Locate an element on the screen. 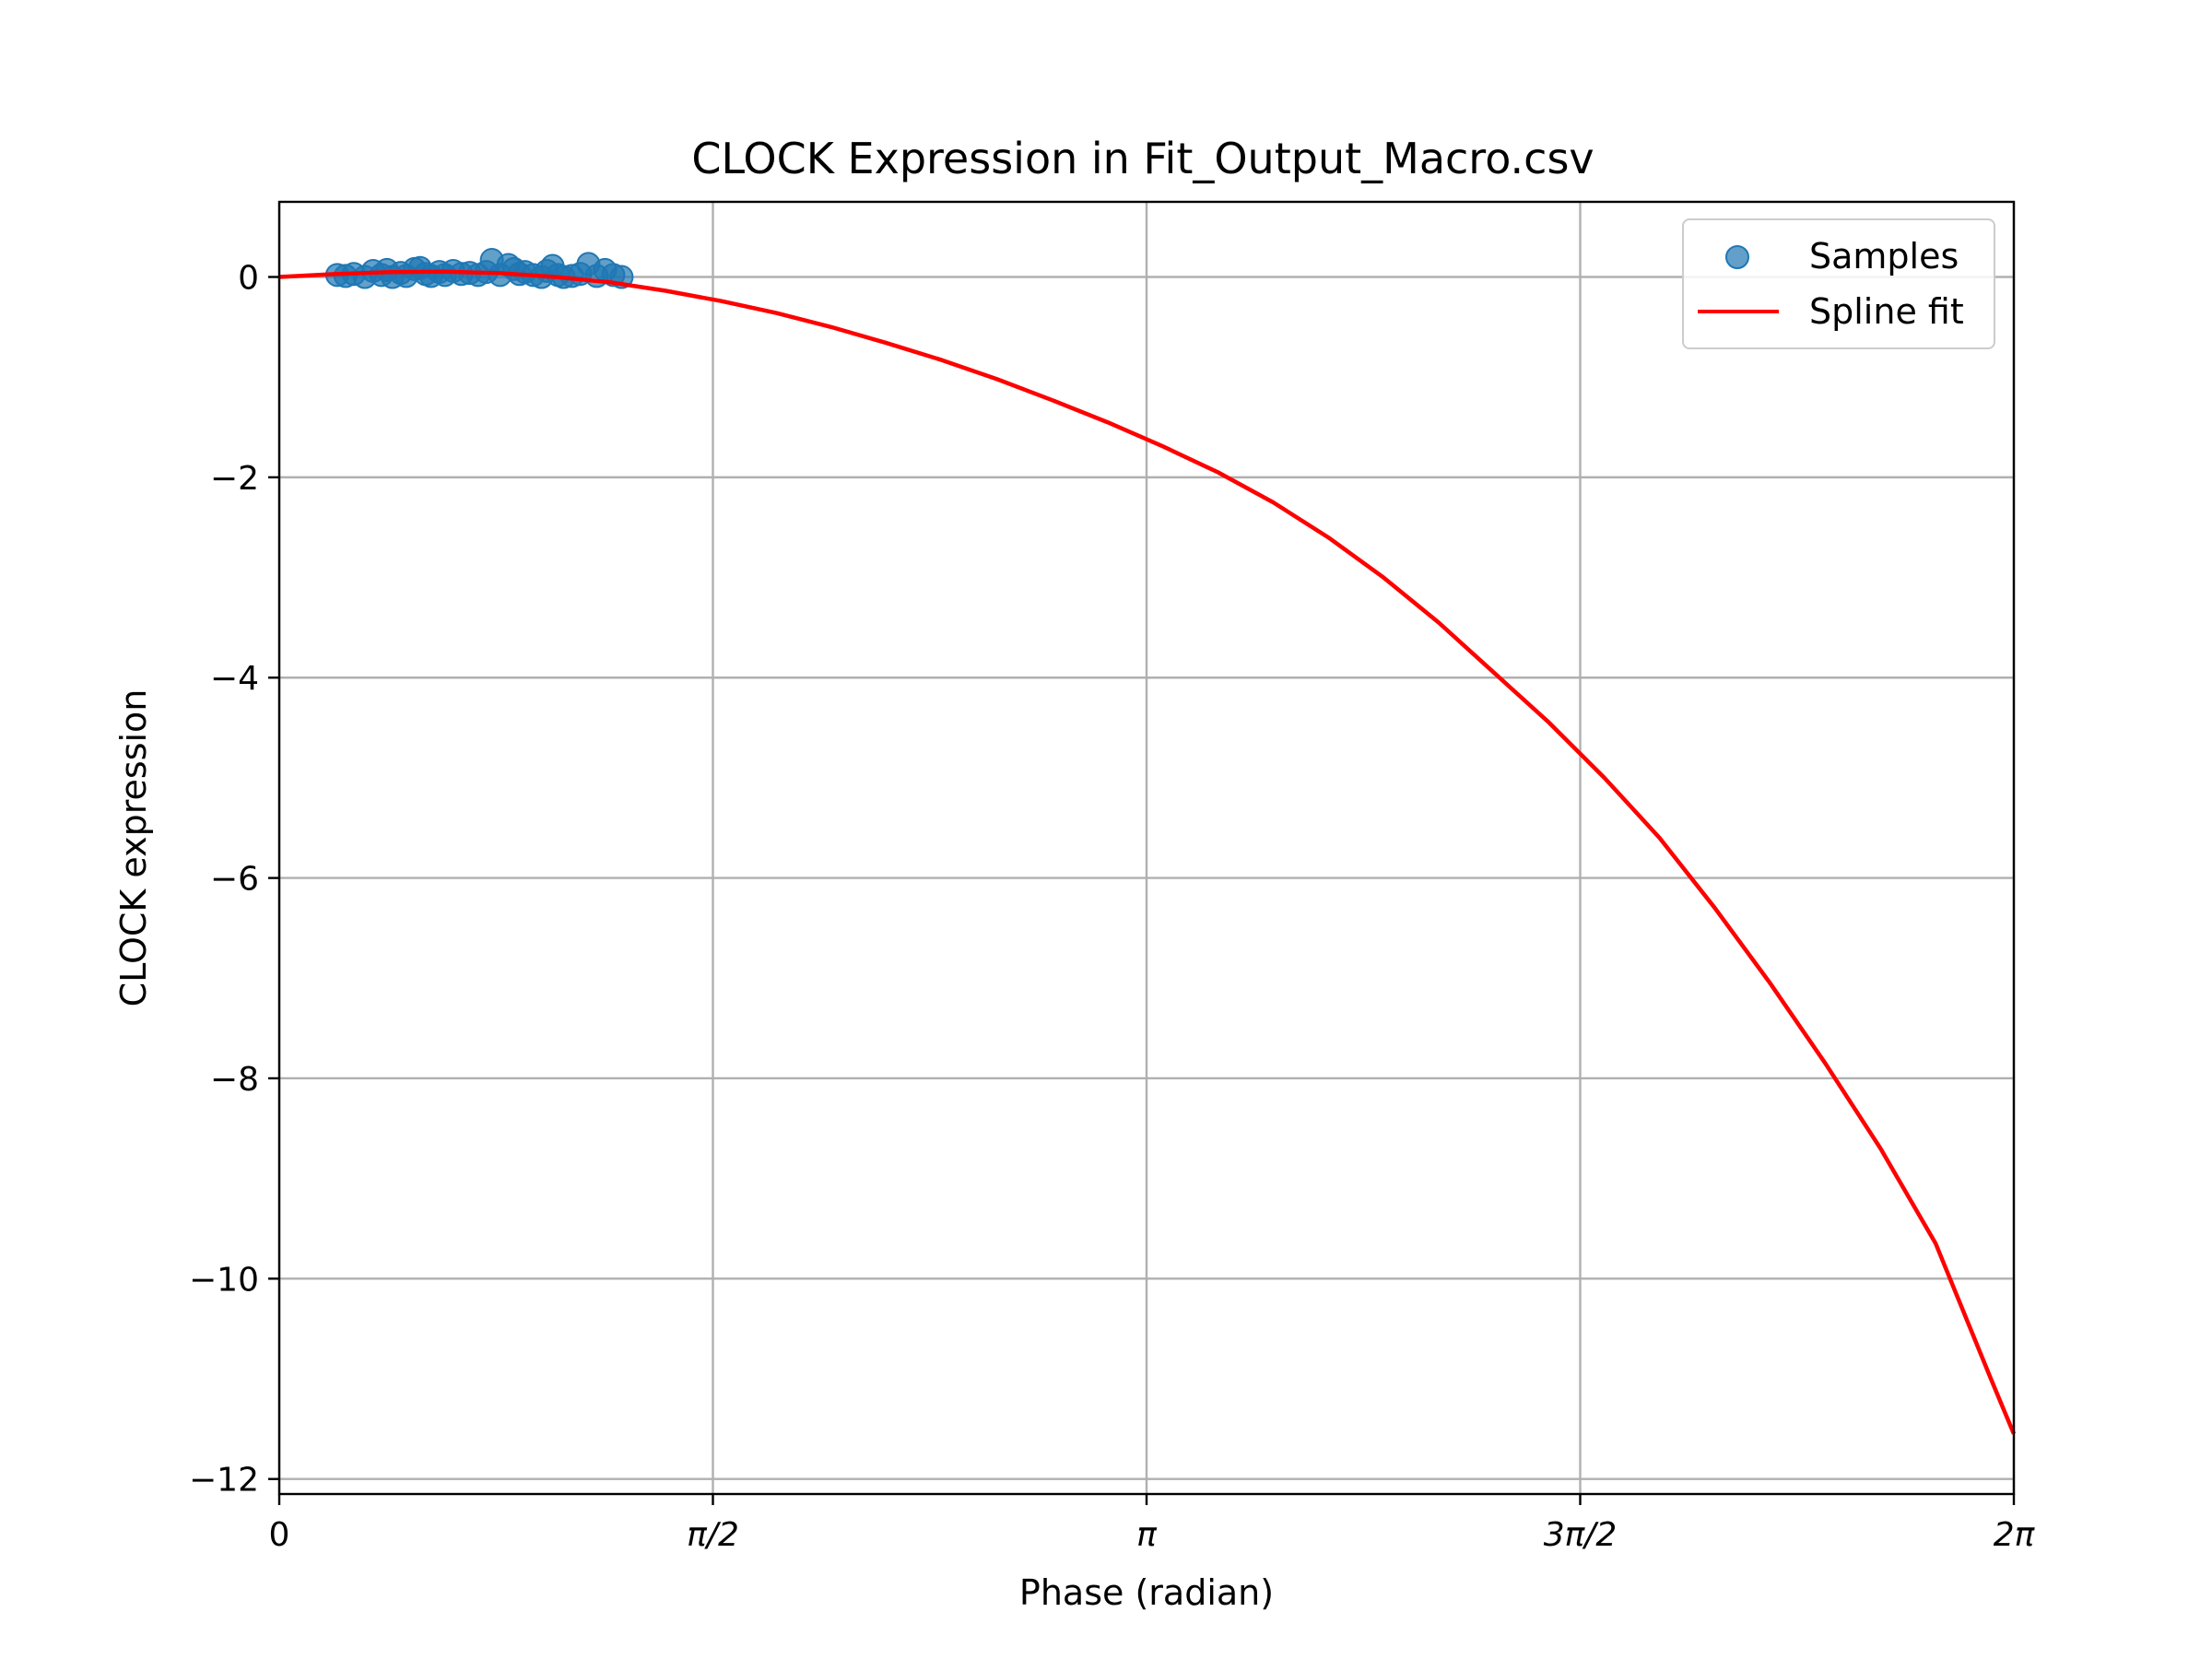 This screenshot has width=2212, height=1659. y-tick-label: 0 is located at coordinates (248, 279).